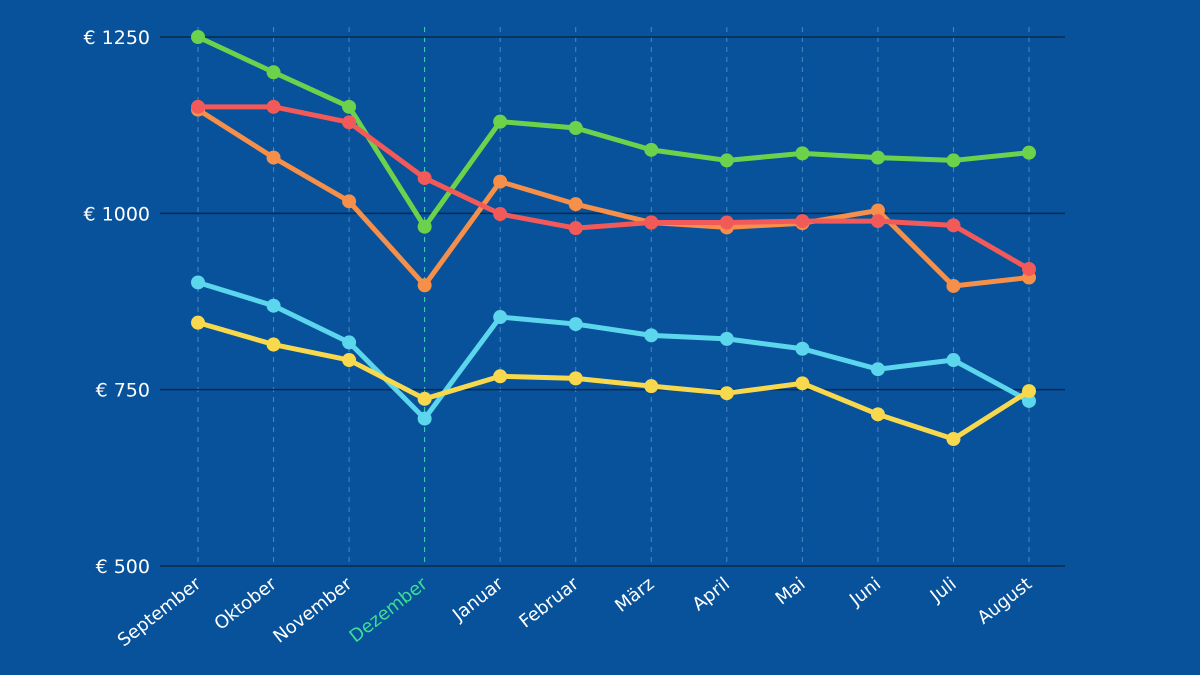 The width and height of the screenshot is (1200, 675). Describe the element at coordinates (711, 594) in the screenshot. I see `x-tick-label: April` at that location.